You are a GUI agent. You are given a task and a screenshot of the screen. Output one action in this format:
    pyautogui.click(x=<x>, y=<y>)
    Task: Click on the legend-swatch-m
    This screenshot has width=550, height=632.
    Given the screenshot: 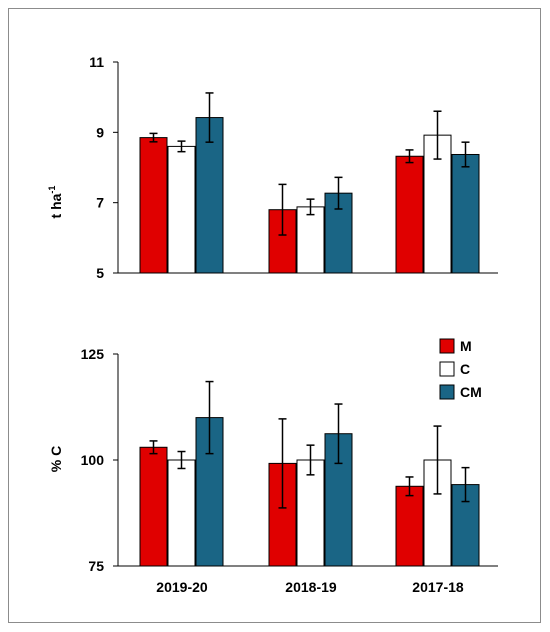 What is the action you would take?
    pyautogui.click(x=447, y=346)
    